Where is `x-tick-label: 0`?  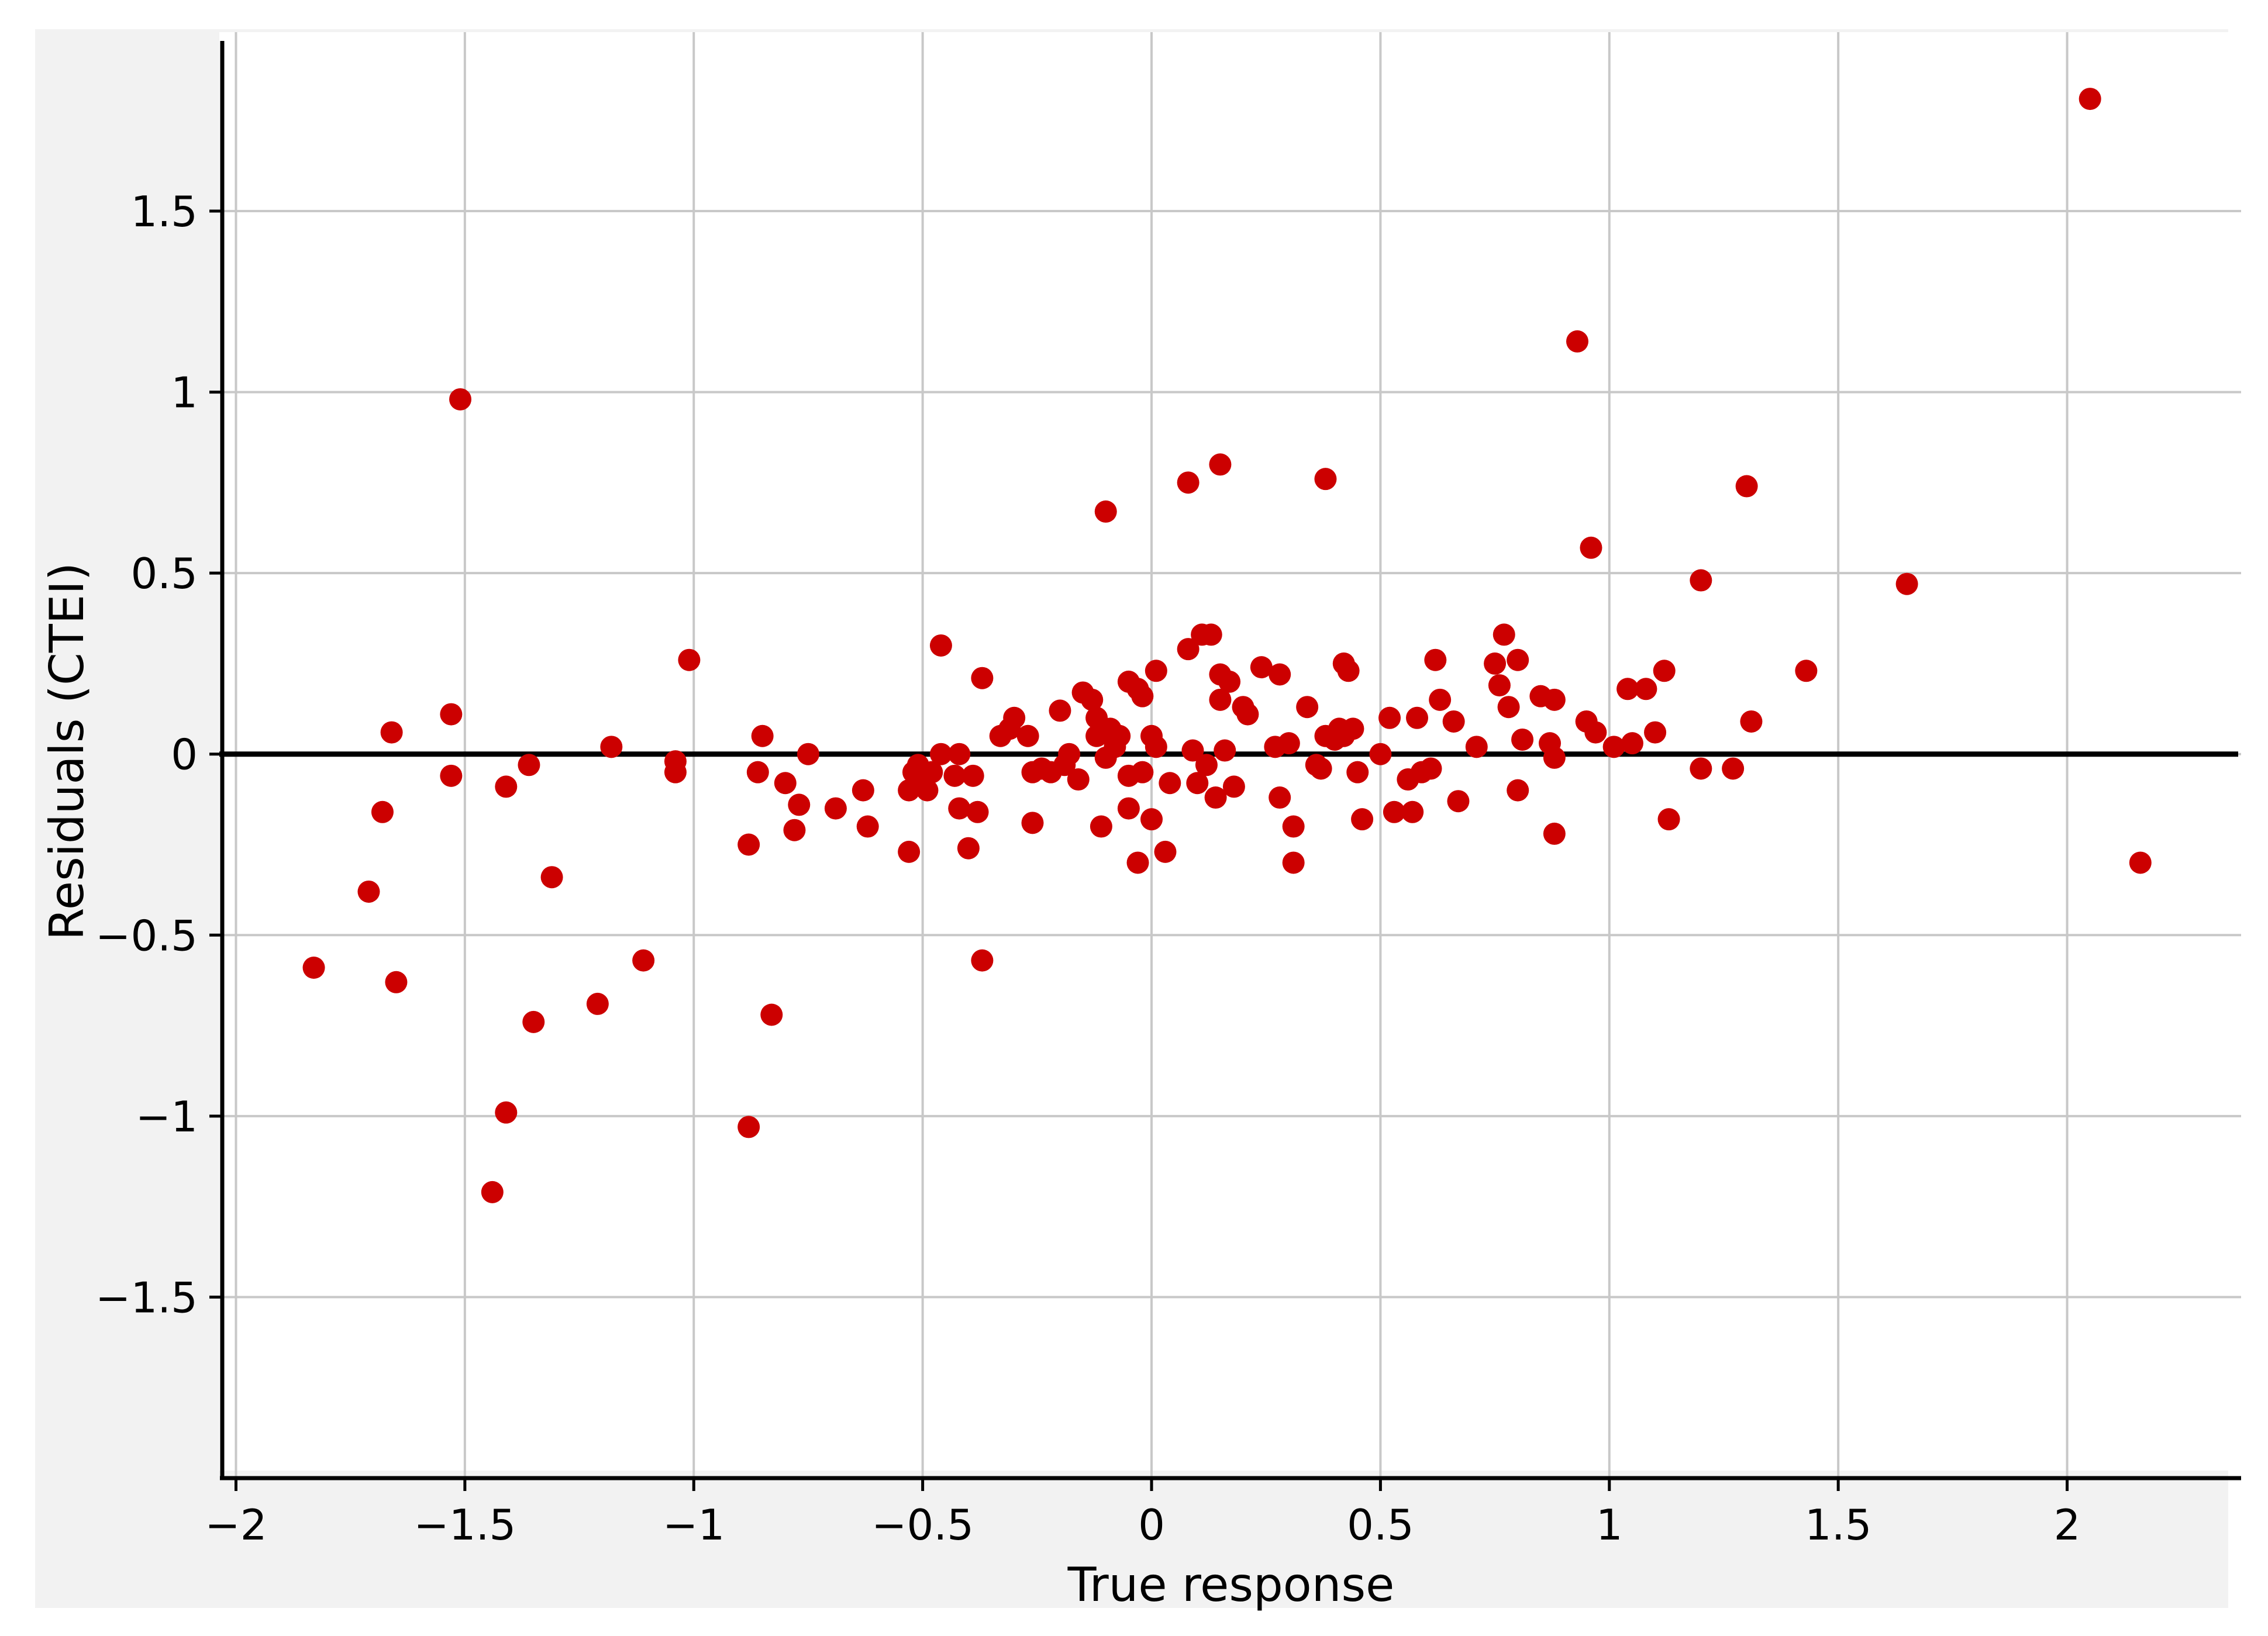
x-tick-label: 0 is located at coordinates (1151, 1524).